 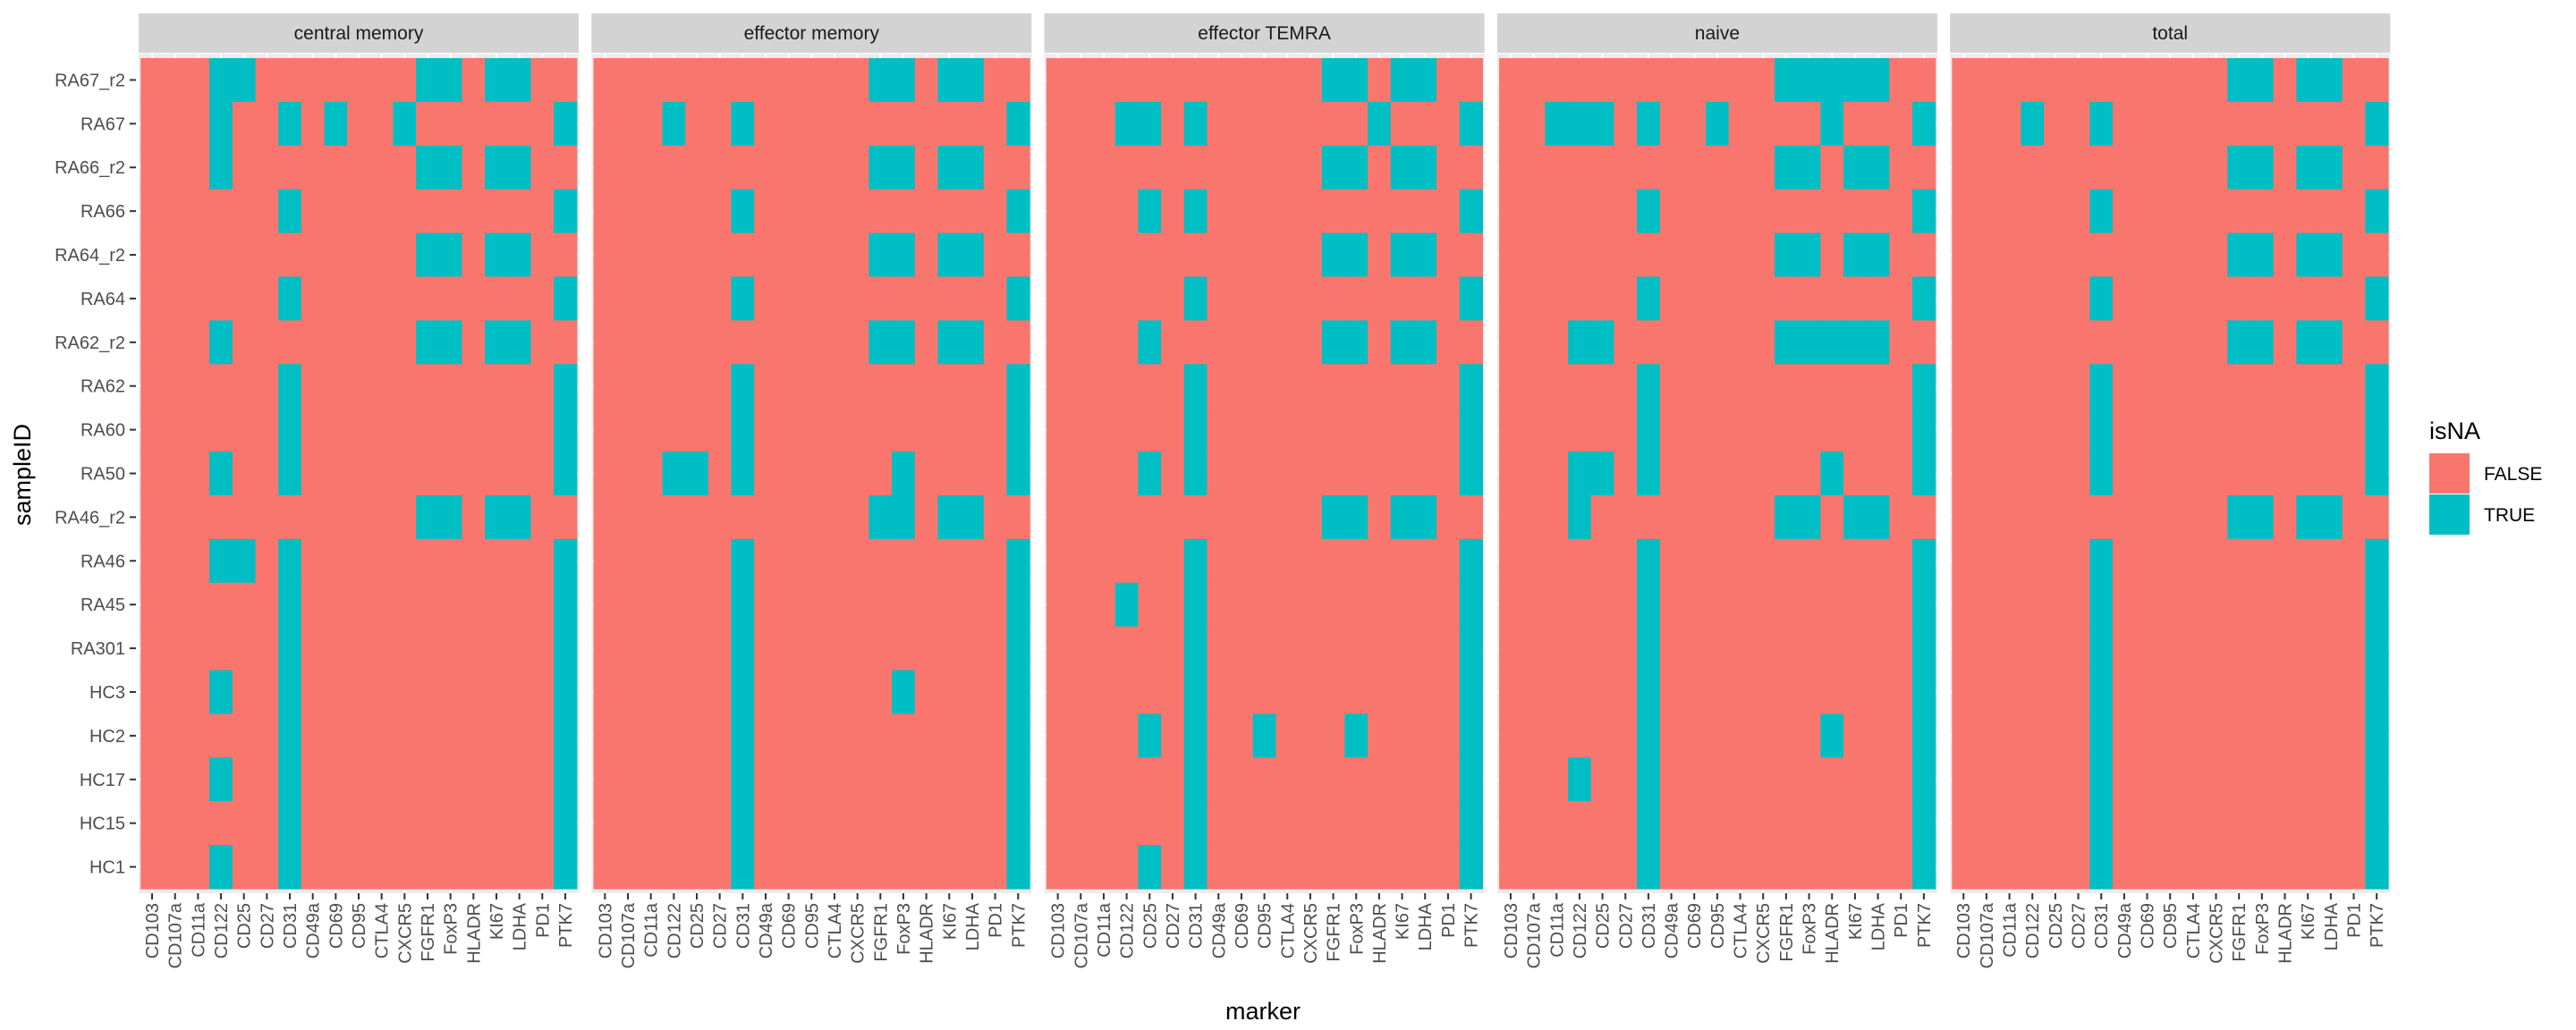 What do you see at coordinates (1672, 930) in the screenshot?
I see `x-tick-label: CD49a` at bounding box center [1672, 930].